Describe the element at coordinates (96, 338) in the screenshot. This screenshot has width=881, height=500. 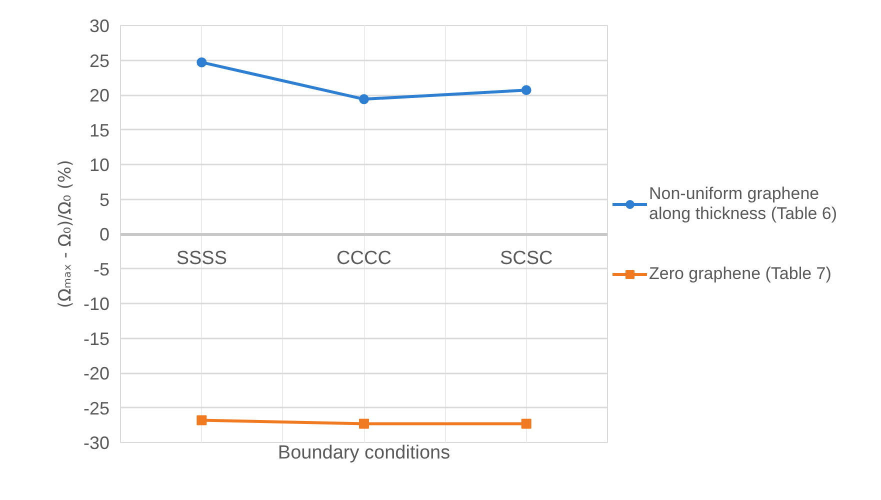
I see `y-tick-label: -15` at that location.